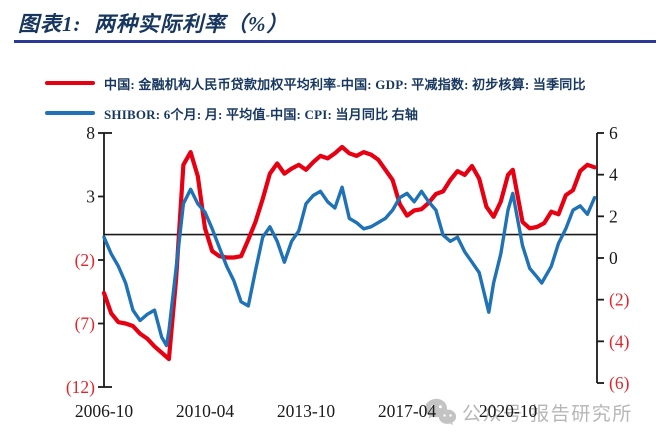  What do you see at coordinates (80, 387) in the screenshot?
I see `left-tick-label: (12)` at bounding box center [80, 387].